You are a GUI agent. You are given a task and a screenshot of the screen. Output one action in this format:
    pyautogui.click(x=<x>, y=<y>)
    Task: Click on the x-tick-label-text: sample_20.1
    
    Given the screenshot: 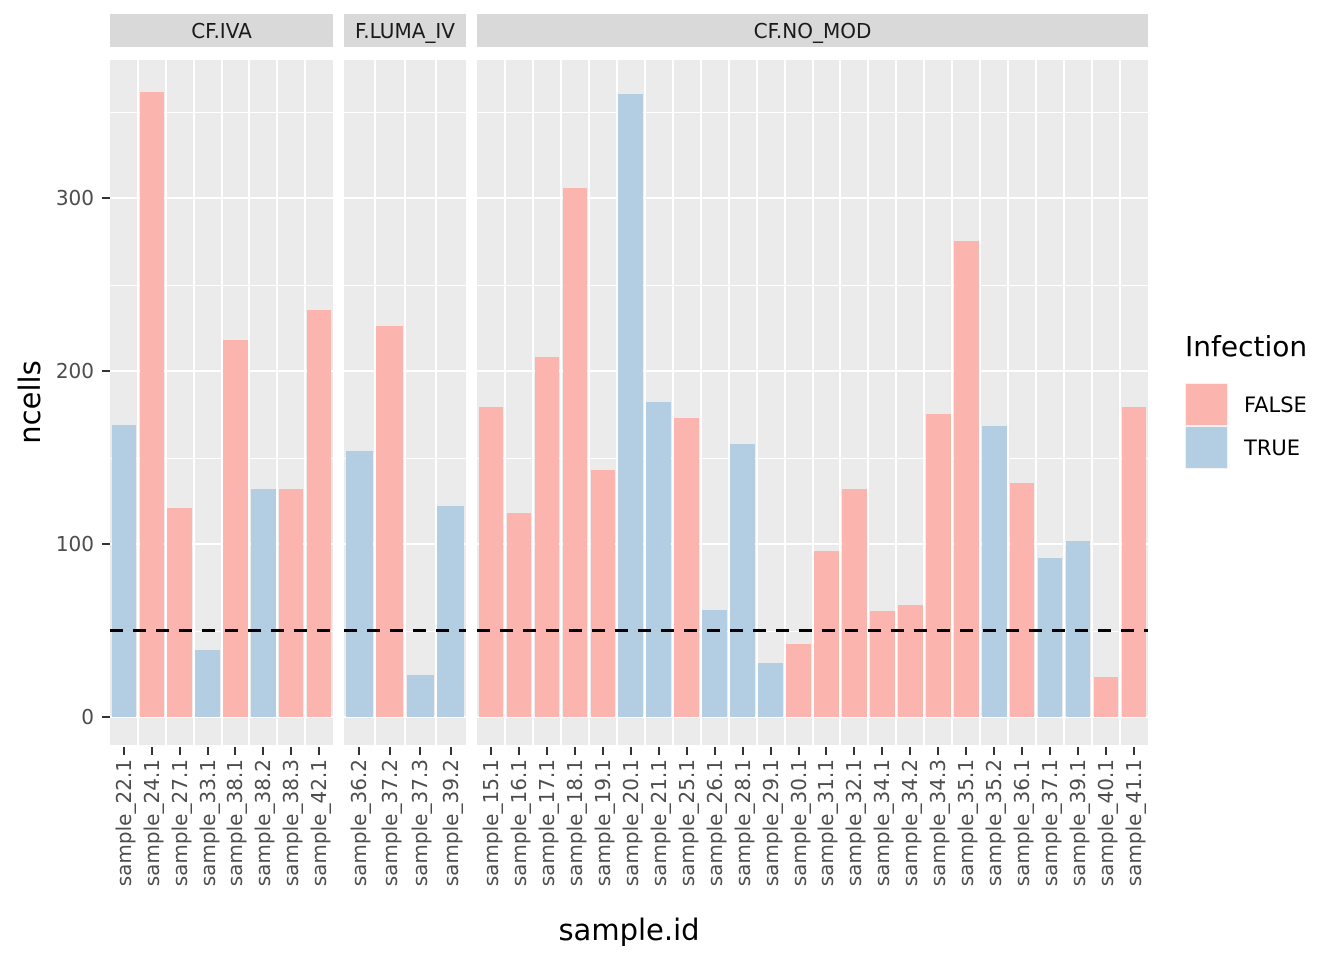 What is the action you would take?
    pyautogui.click(x=630, y=823)
    